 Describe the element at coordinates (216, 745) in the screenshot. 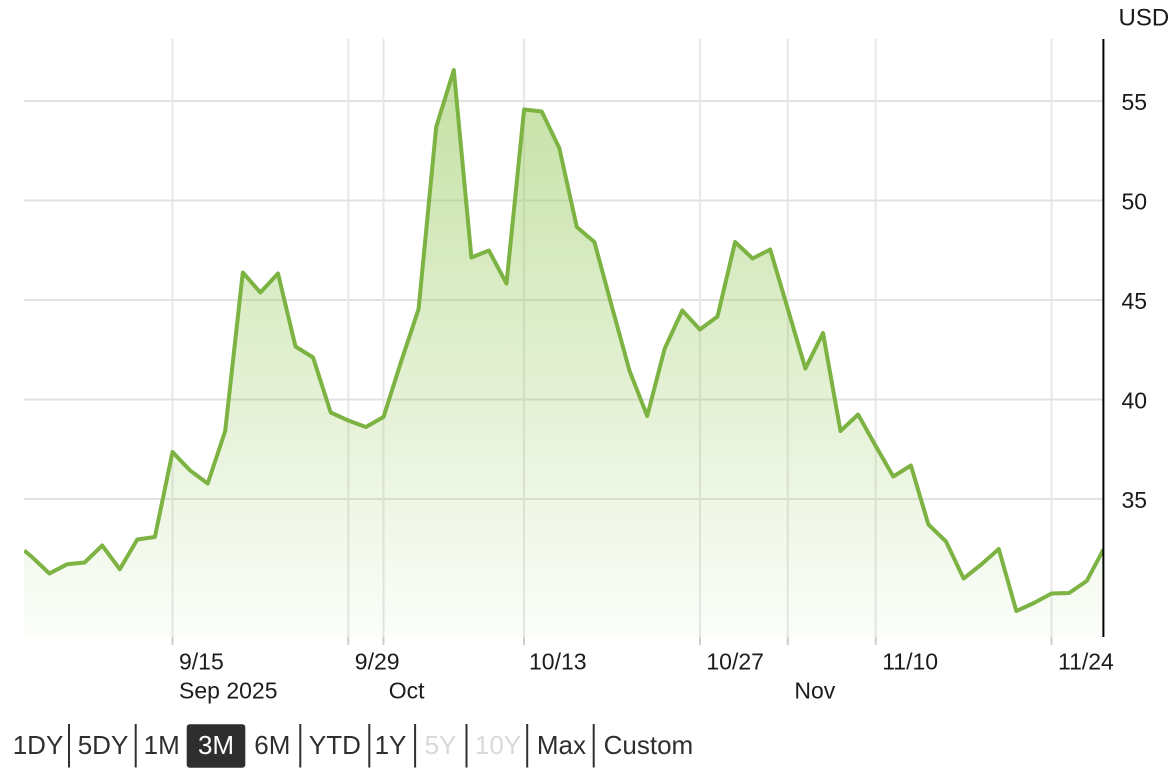

I see `svg-text: 3M` at that location.